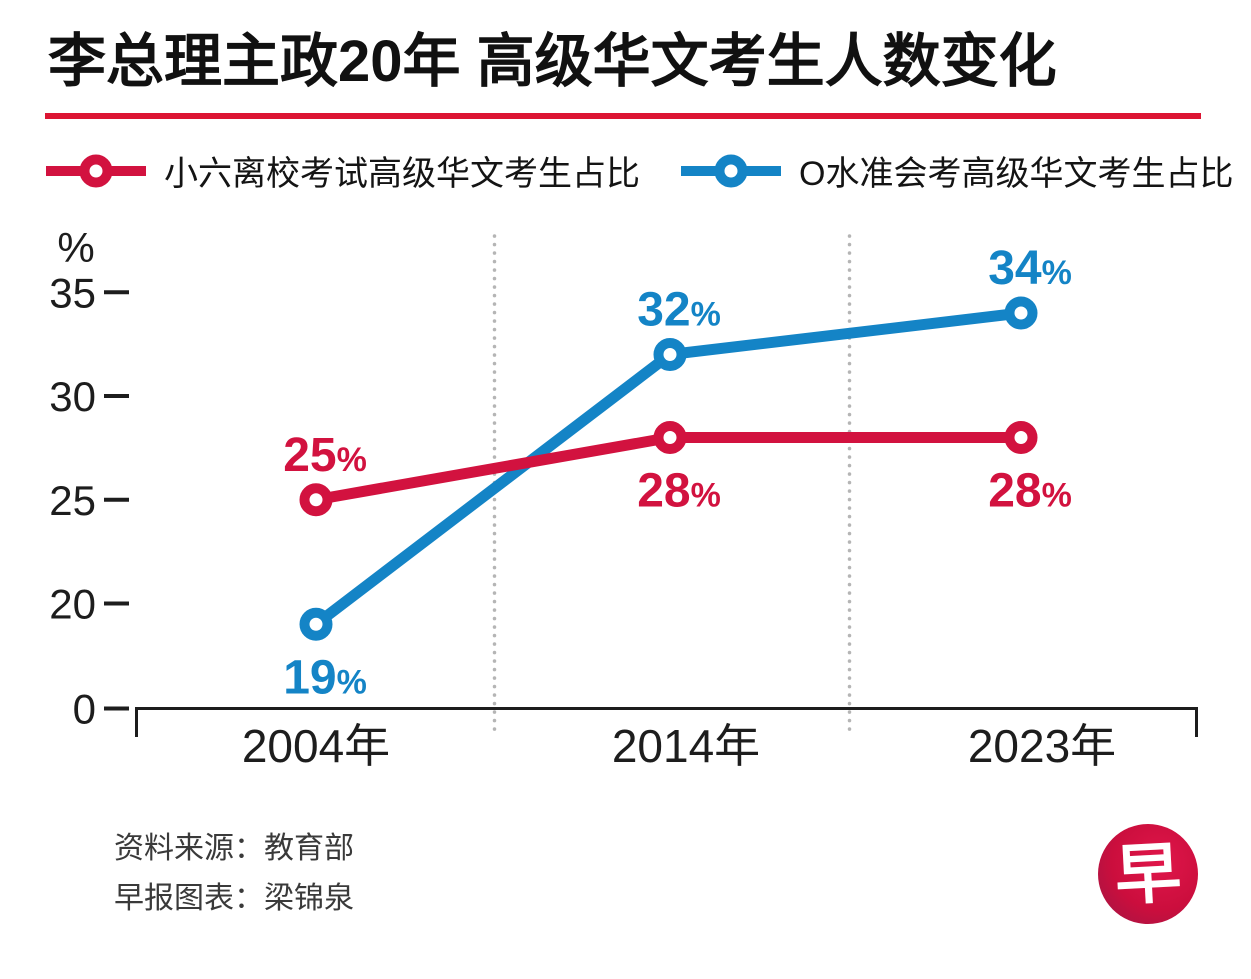 This screenshot has width=1251, height=979. I want to click on source-line: 资料来源：教育部, so click(234, 848).